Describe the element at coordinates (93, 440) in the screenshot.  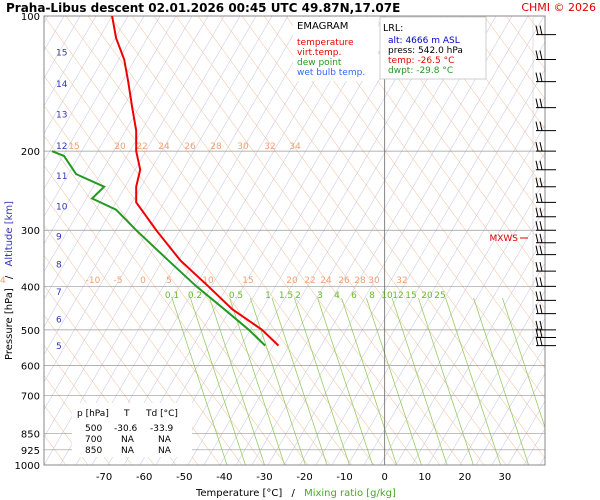
I see `table-row-1-p: 700` at that location.